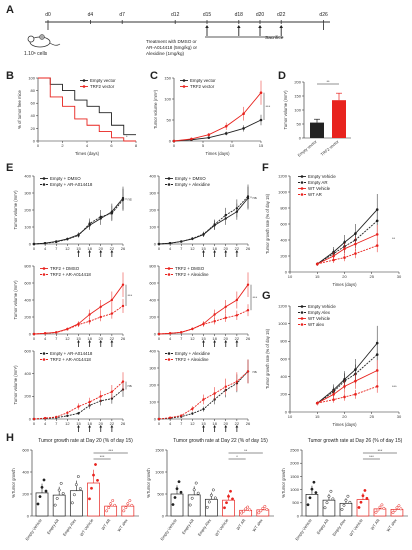 The image size is (412, 550). I want to click on panel-label-c: C, so click(154, 76).